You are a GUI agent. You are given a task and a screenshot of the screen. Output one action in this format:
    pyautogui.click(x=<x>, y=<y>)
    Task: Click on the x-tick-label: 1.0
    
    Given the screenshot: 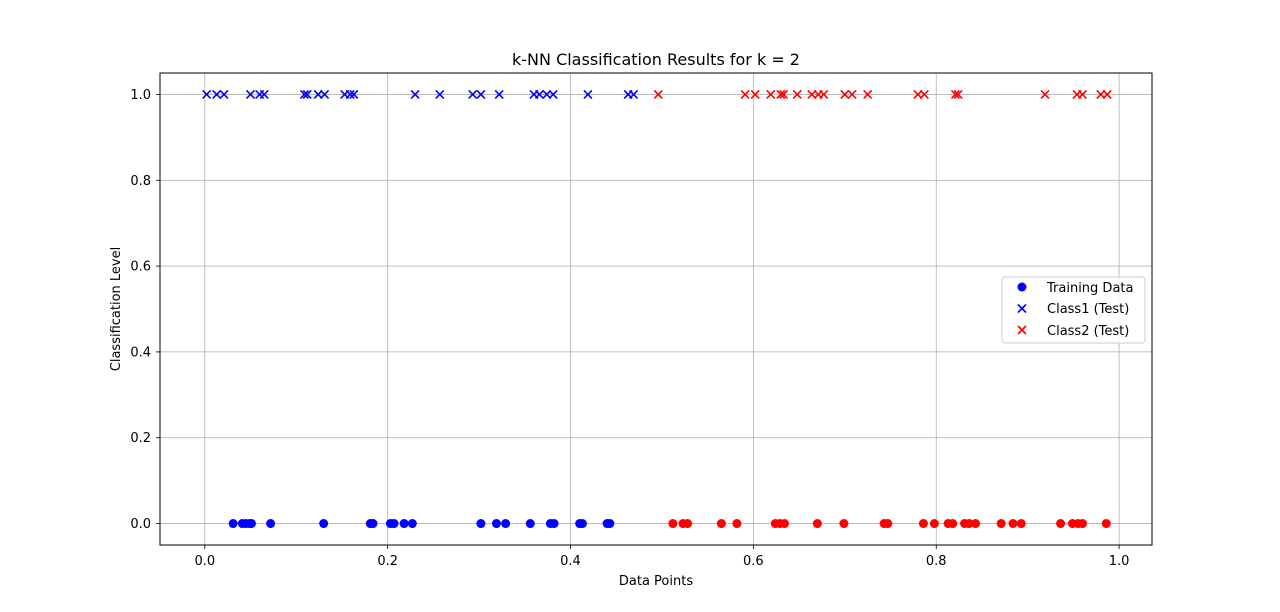 What is the action you would take?
    pyautogui.click(x=1119, y=561)
    